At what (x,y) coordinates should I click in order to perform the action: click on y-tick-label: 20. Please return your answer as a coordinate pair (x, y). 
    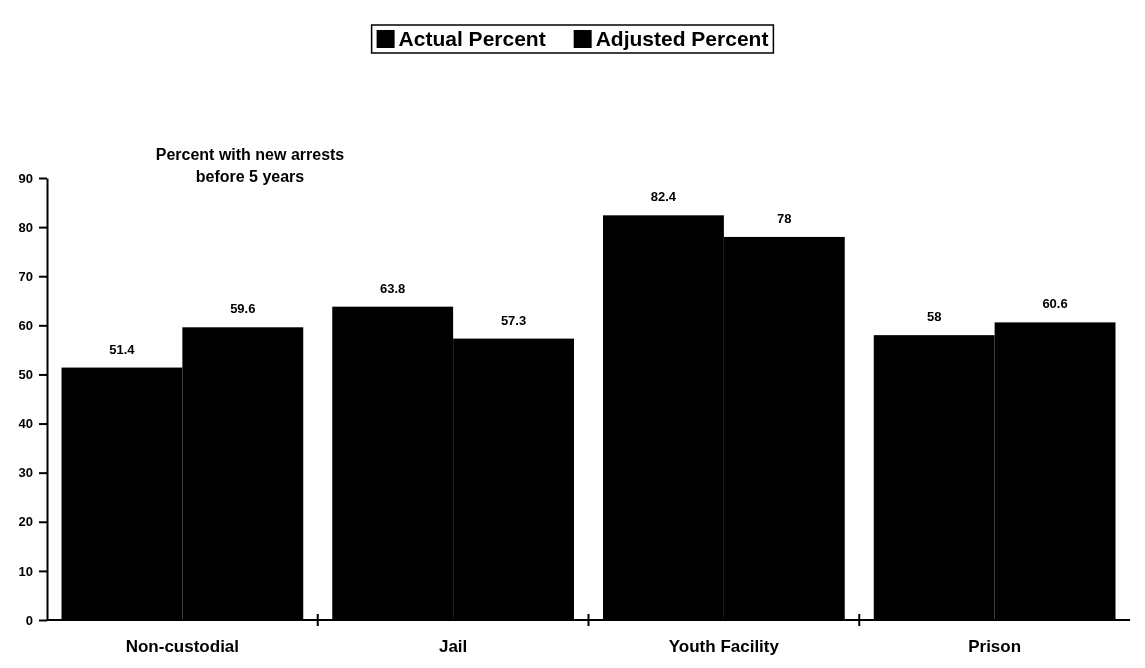
    Looking at the image, I should click on (25, 522).